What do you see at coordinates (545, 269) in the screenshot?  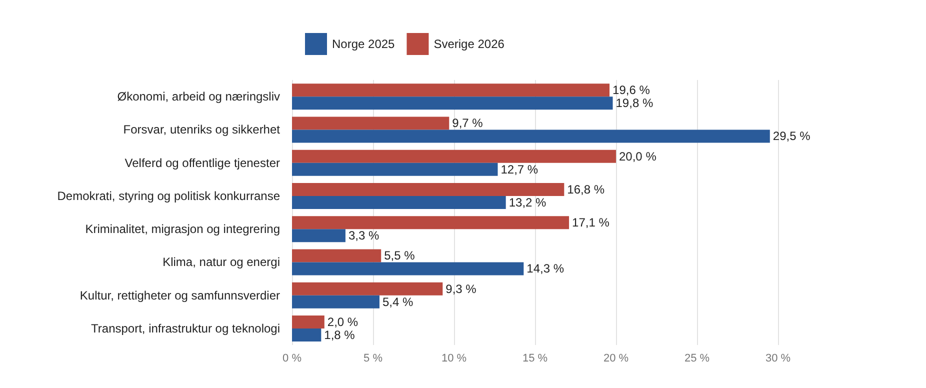 I see `data-label: 14,3 %` at bounding box center [545, 269].